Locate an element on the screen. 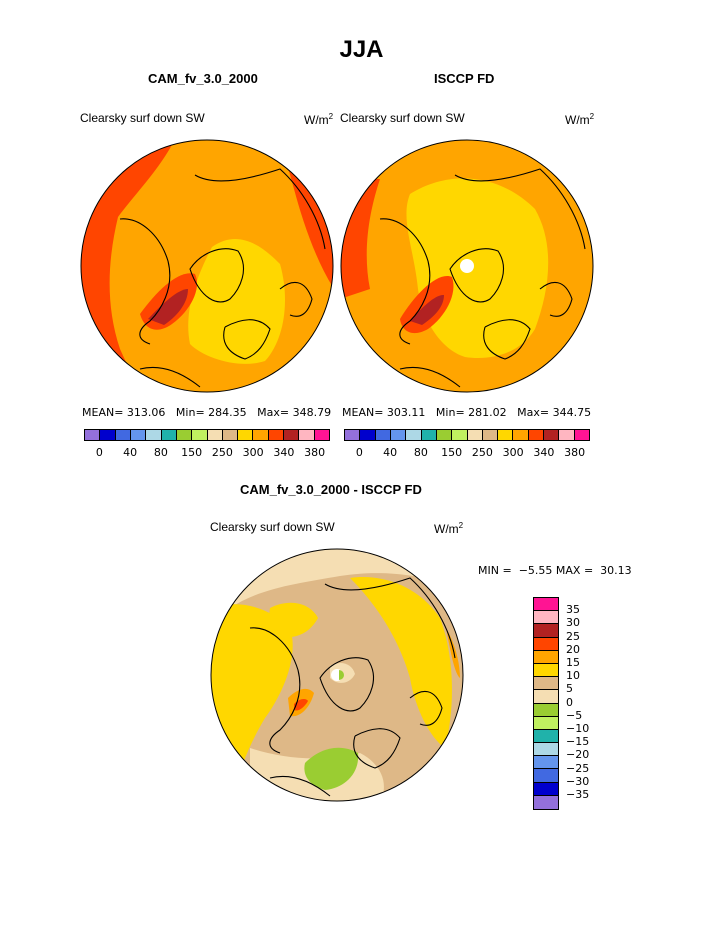 Image resolution: width=723 pixels, height=935 pixels. panel1-stats: MEAN= 313.06 Min= 284.35 Max= 348.79 is located at coordinates (207, 412).